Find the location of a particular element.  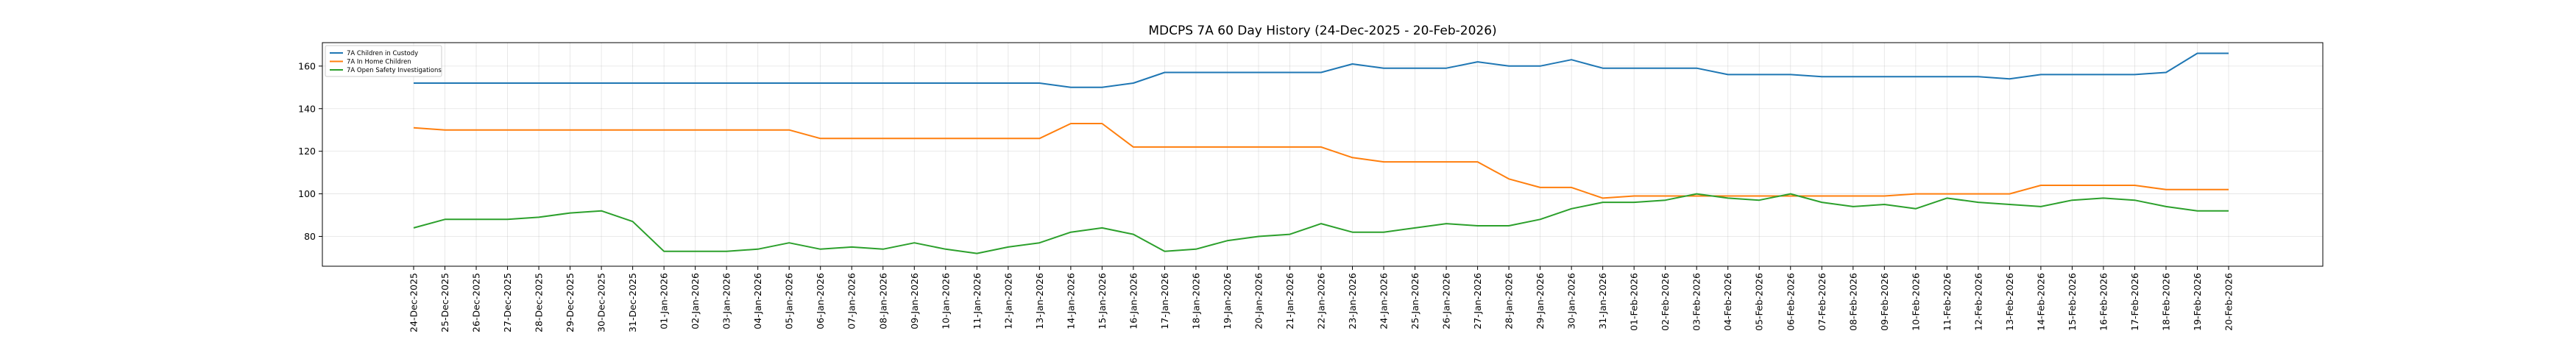

x-tick-label: 18-Jan-2026 is located at coordinates (1195, 301).